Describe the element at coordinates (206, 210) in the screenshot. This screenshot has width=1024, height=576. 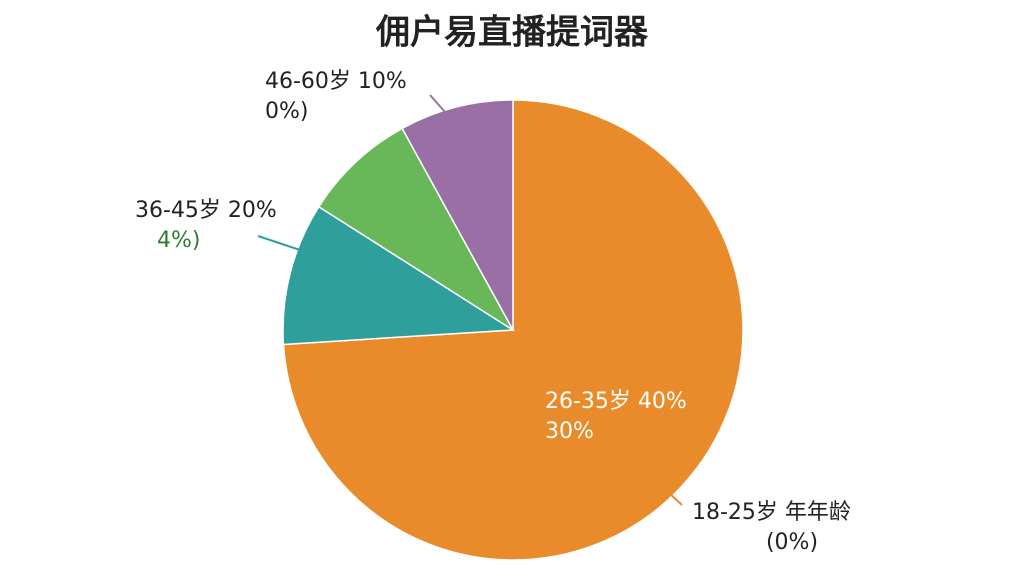
I see `data-label: 36-45岁 20%` at that location.